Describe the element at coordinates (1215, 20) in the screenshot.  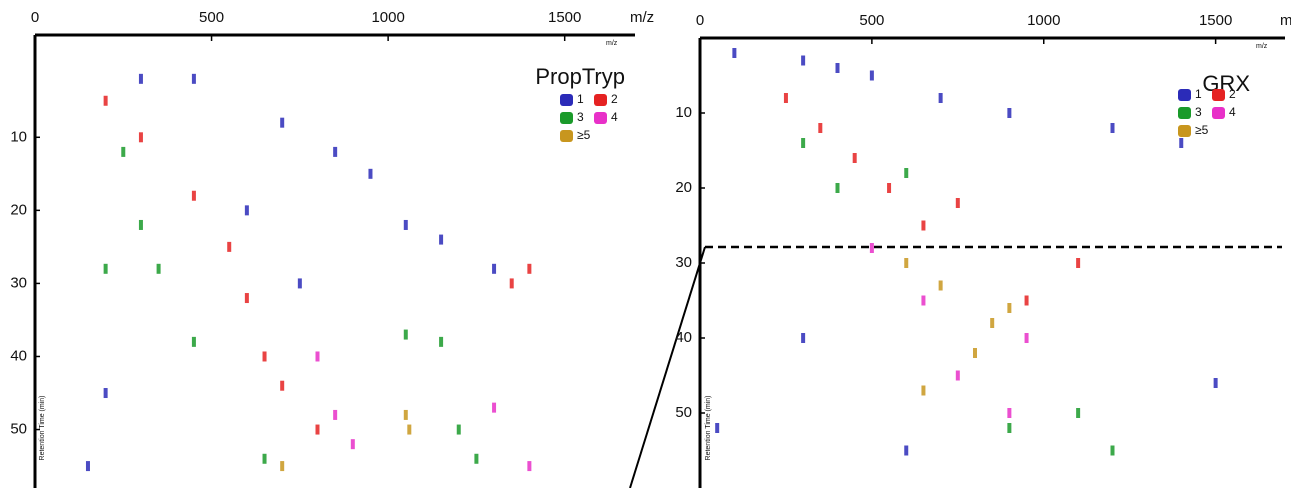
I see `x-tick-label: 1500` at that location.